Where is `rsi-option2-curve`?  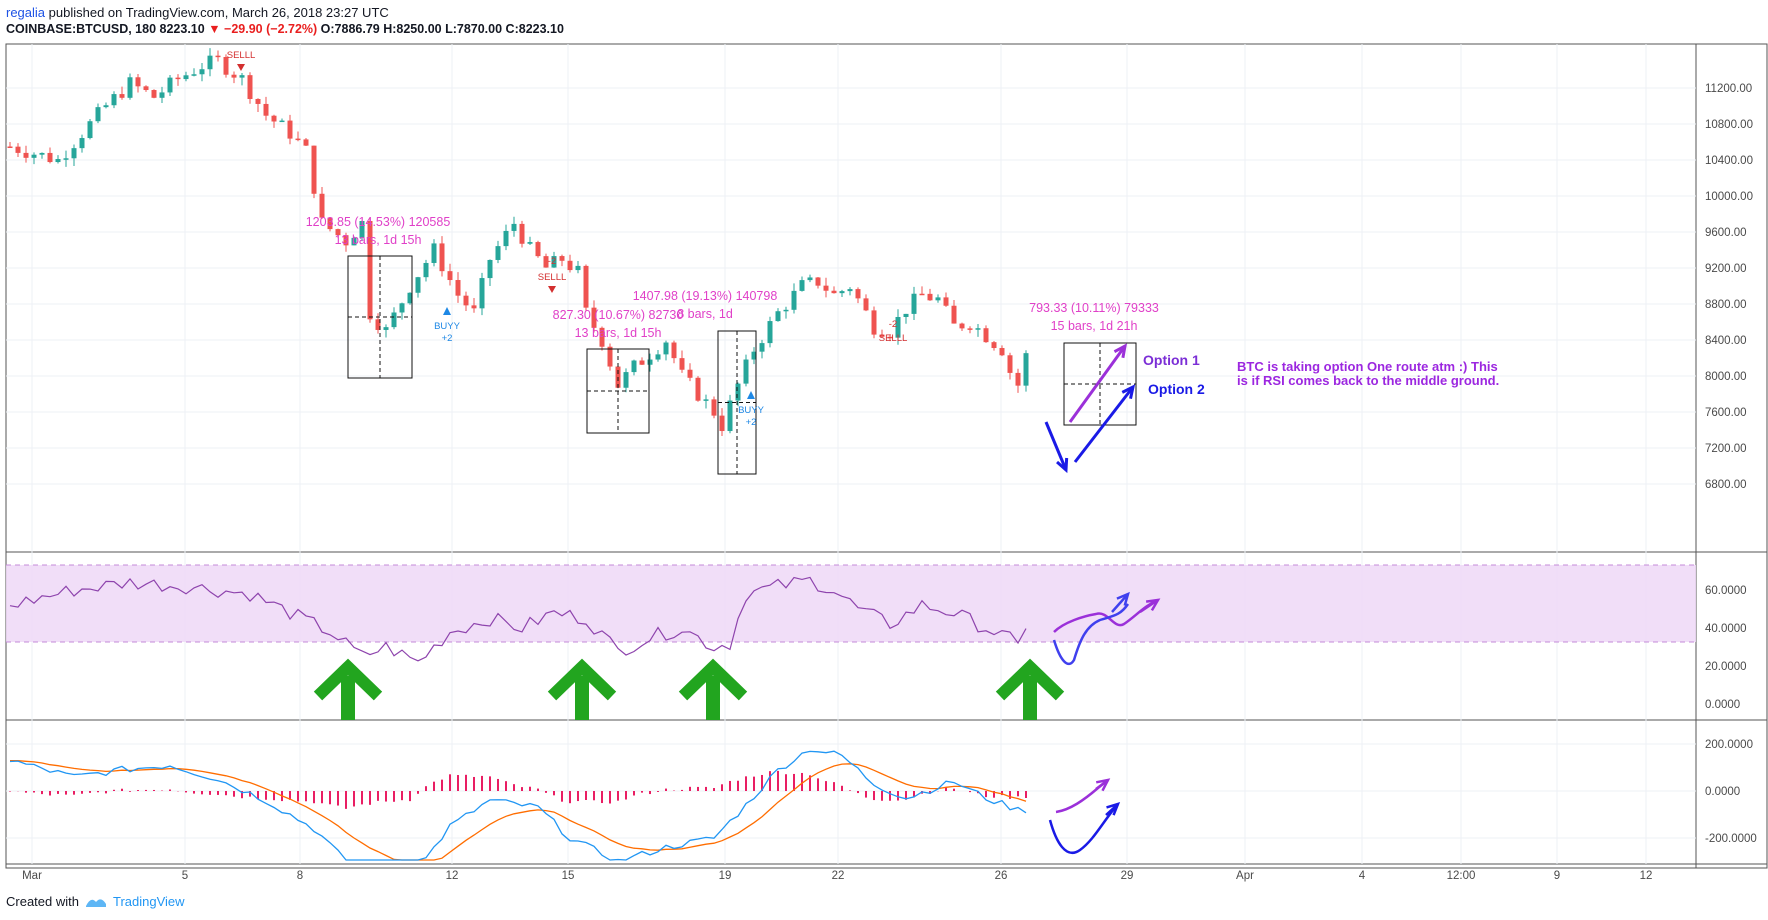 rsi-option2-curve is located at coordinates (1091, 634).